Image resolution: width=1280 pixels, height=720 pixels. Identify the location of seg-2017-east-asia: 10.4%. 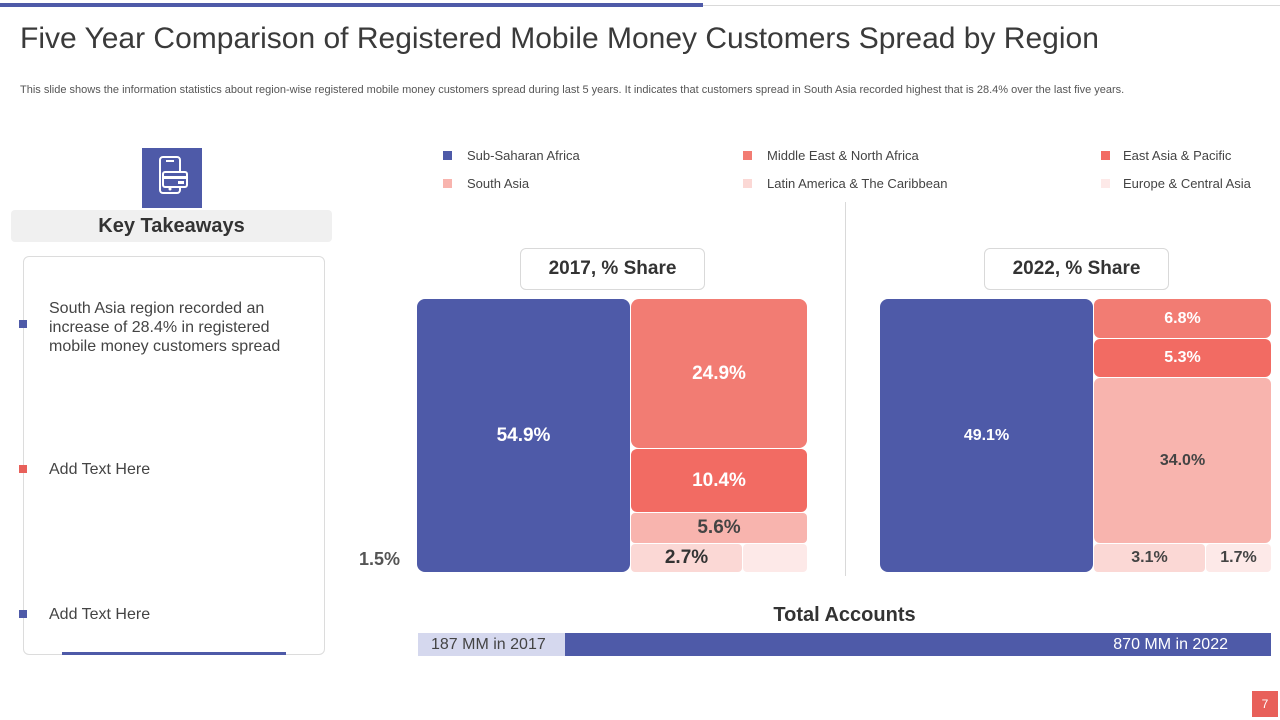
(719, 480).